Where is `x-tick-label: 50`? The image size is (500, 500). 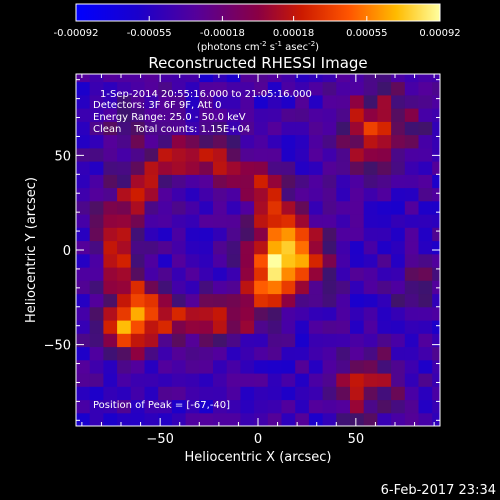
x-tick-label: 50 is located at coordinates (356, 439).